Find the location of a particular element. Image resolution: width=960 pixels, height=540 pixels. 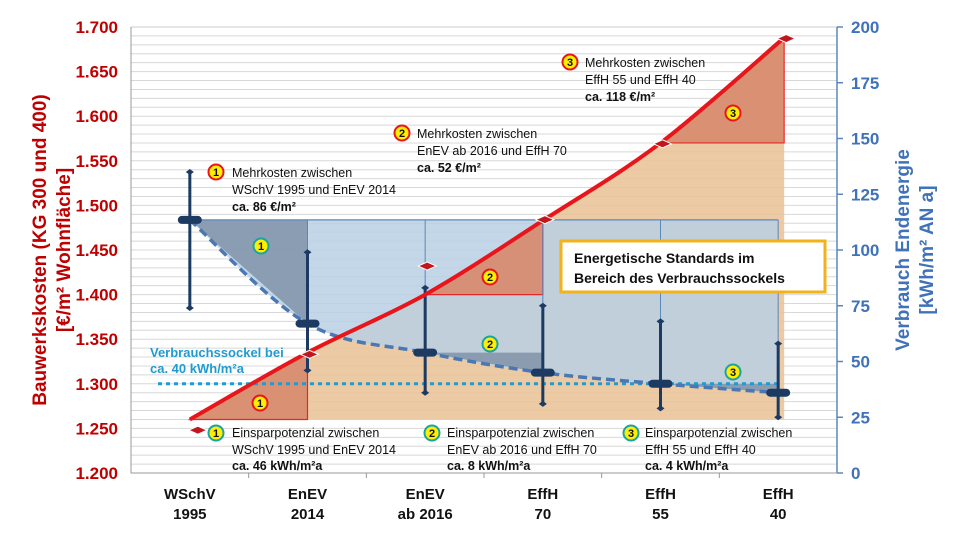

left-tick-label: 1.300 is located at coordinates (96, 384).